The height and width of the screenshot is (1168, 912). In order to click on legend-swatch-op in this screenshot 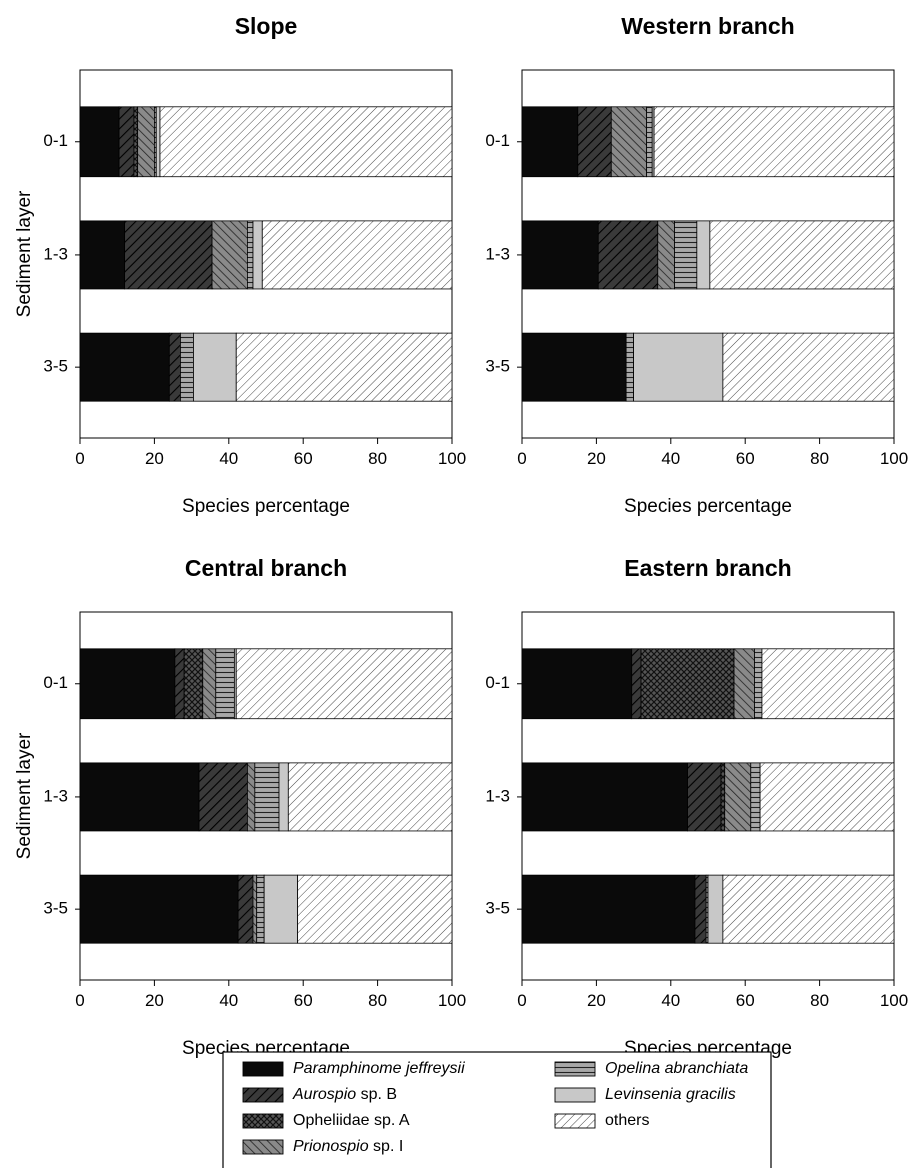, I will do `click(263, 1121)`.